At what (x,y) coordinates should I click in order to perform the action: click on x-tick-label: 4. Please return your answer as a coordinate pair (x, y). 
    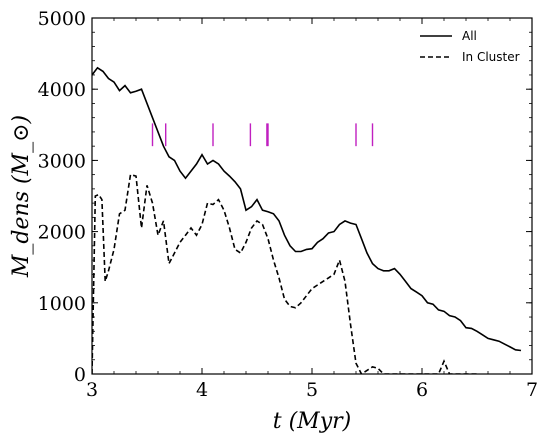
    Looking at the image, I should click on (202, 390).